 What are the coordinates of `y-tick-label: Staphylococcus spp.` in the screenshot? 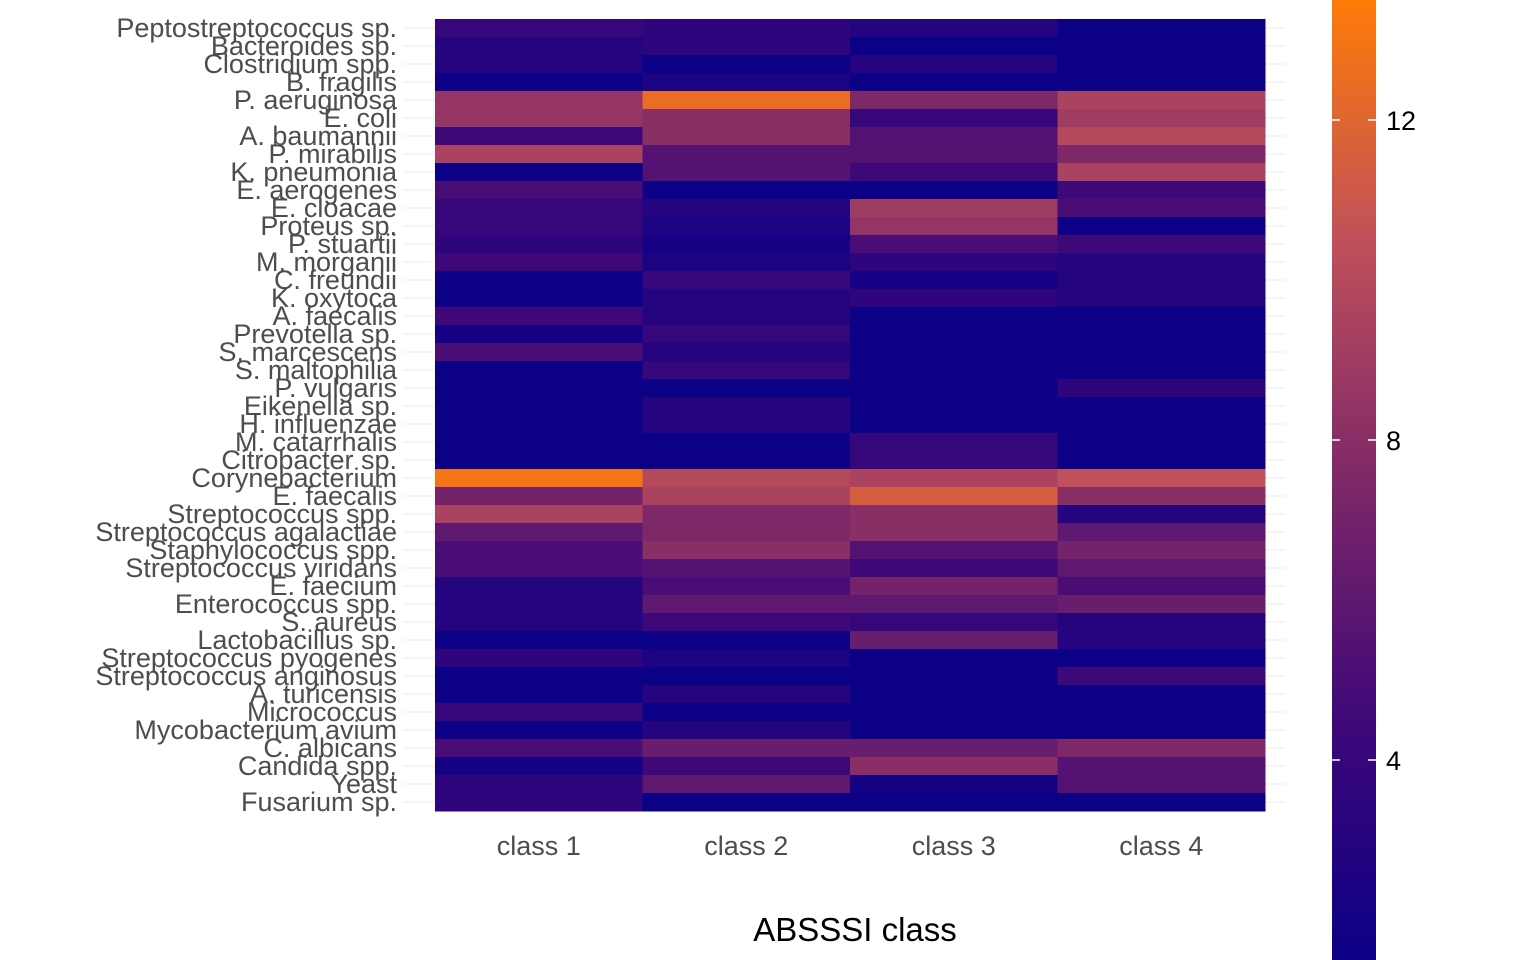 It's located at (273, 550).